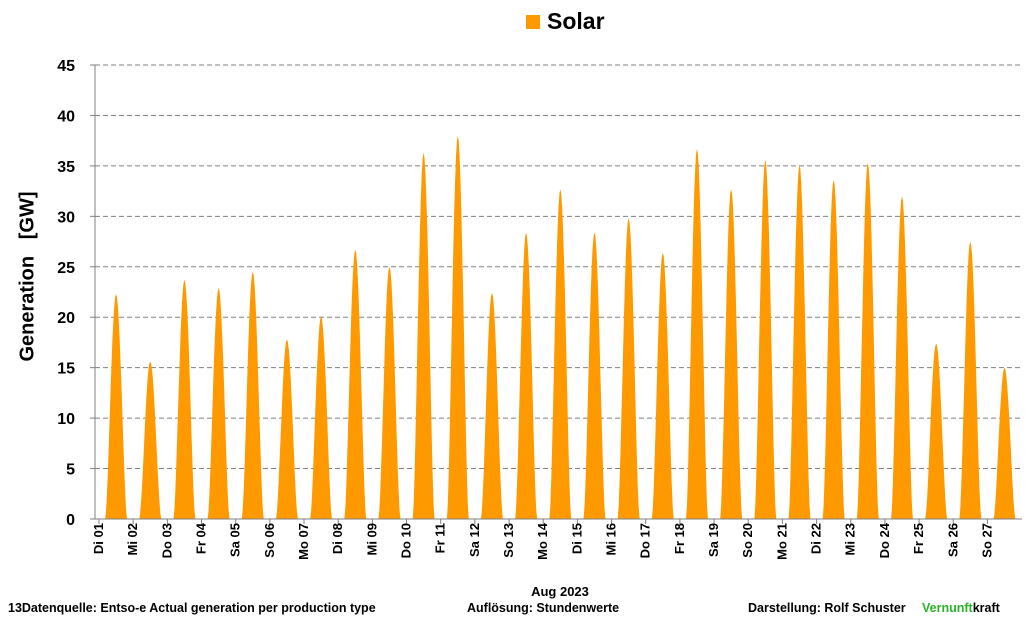 The width and height of the screenshot is (1034, 618). What do you see at coordinates (303, 541) in the screenshot?
I see `x-tick-label-7: Mo 07` at bounding box center [303, 541].